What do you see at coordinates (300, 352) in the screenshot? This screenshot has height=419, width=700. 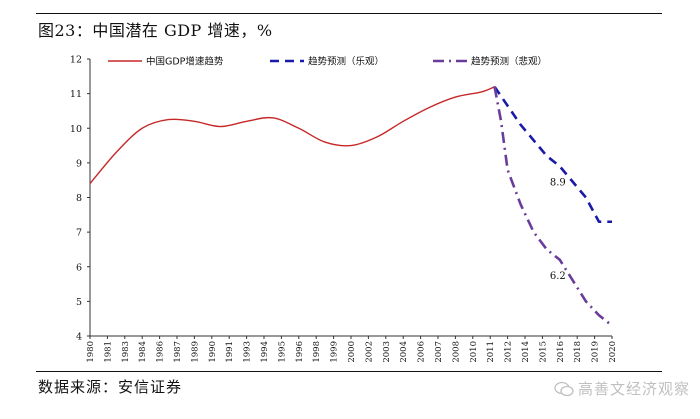 I see `x-tick-label: 1996` at bounding box center [300, 352].